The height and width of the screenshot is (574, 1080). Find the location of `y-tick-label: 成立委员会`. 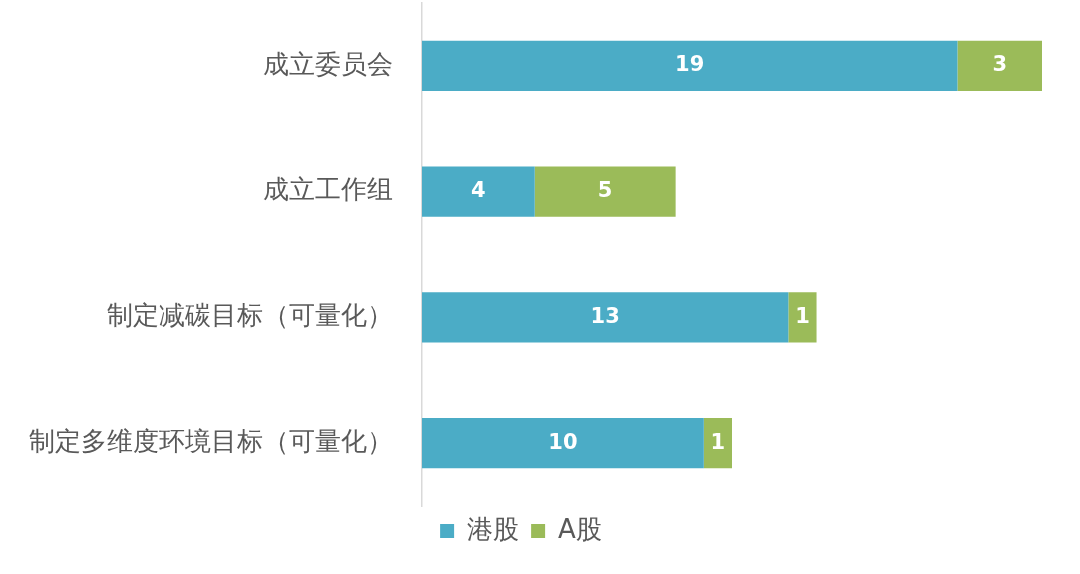

y-tick-label: 成立委员会 is located at coordinates (328, 63).